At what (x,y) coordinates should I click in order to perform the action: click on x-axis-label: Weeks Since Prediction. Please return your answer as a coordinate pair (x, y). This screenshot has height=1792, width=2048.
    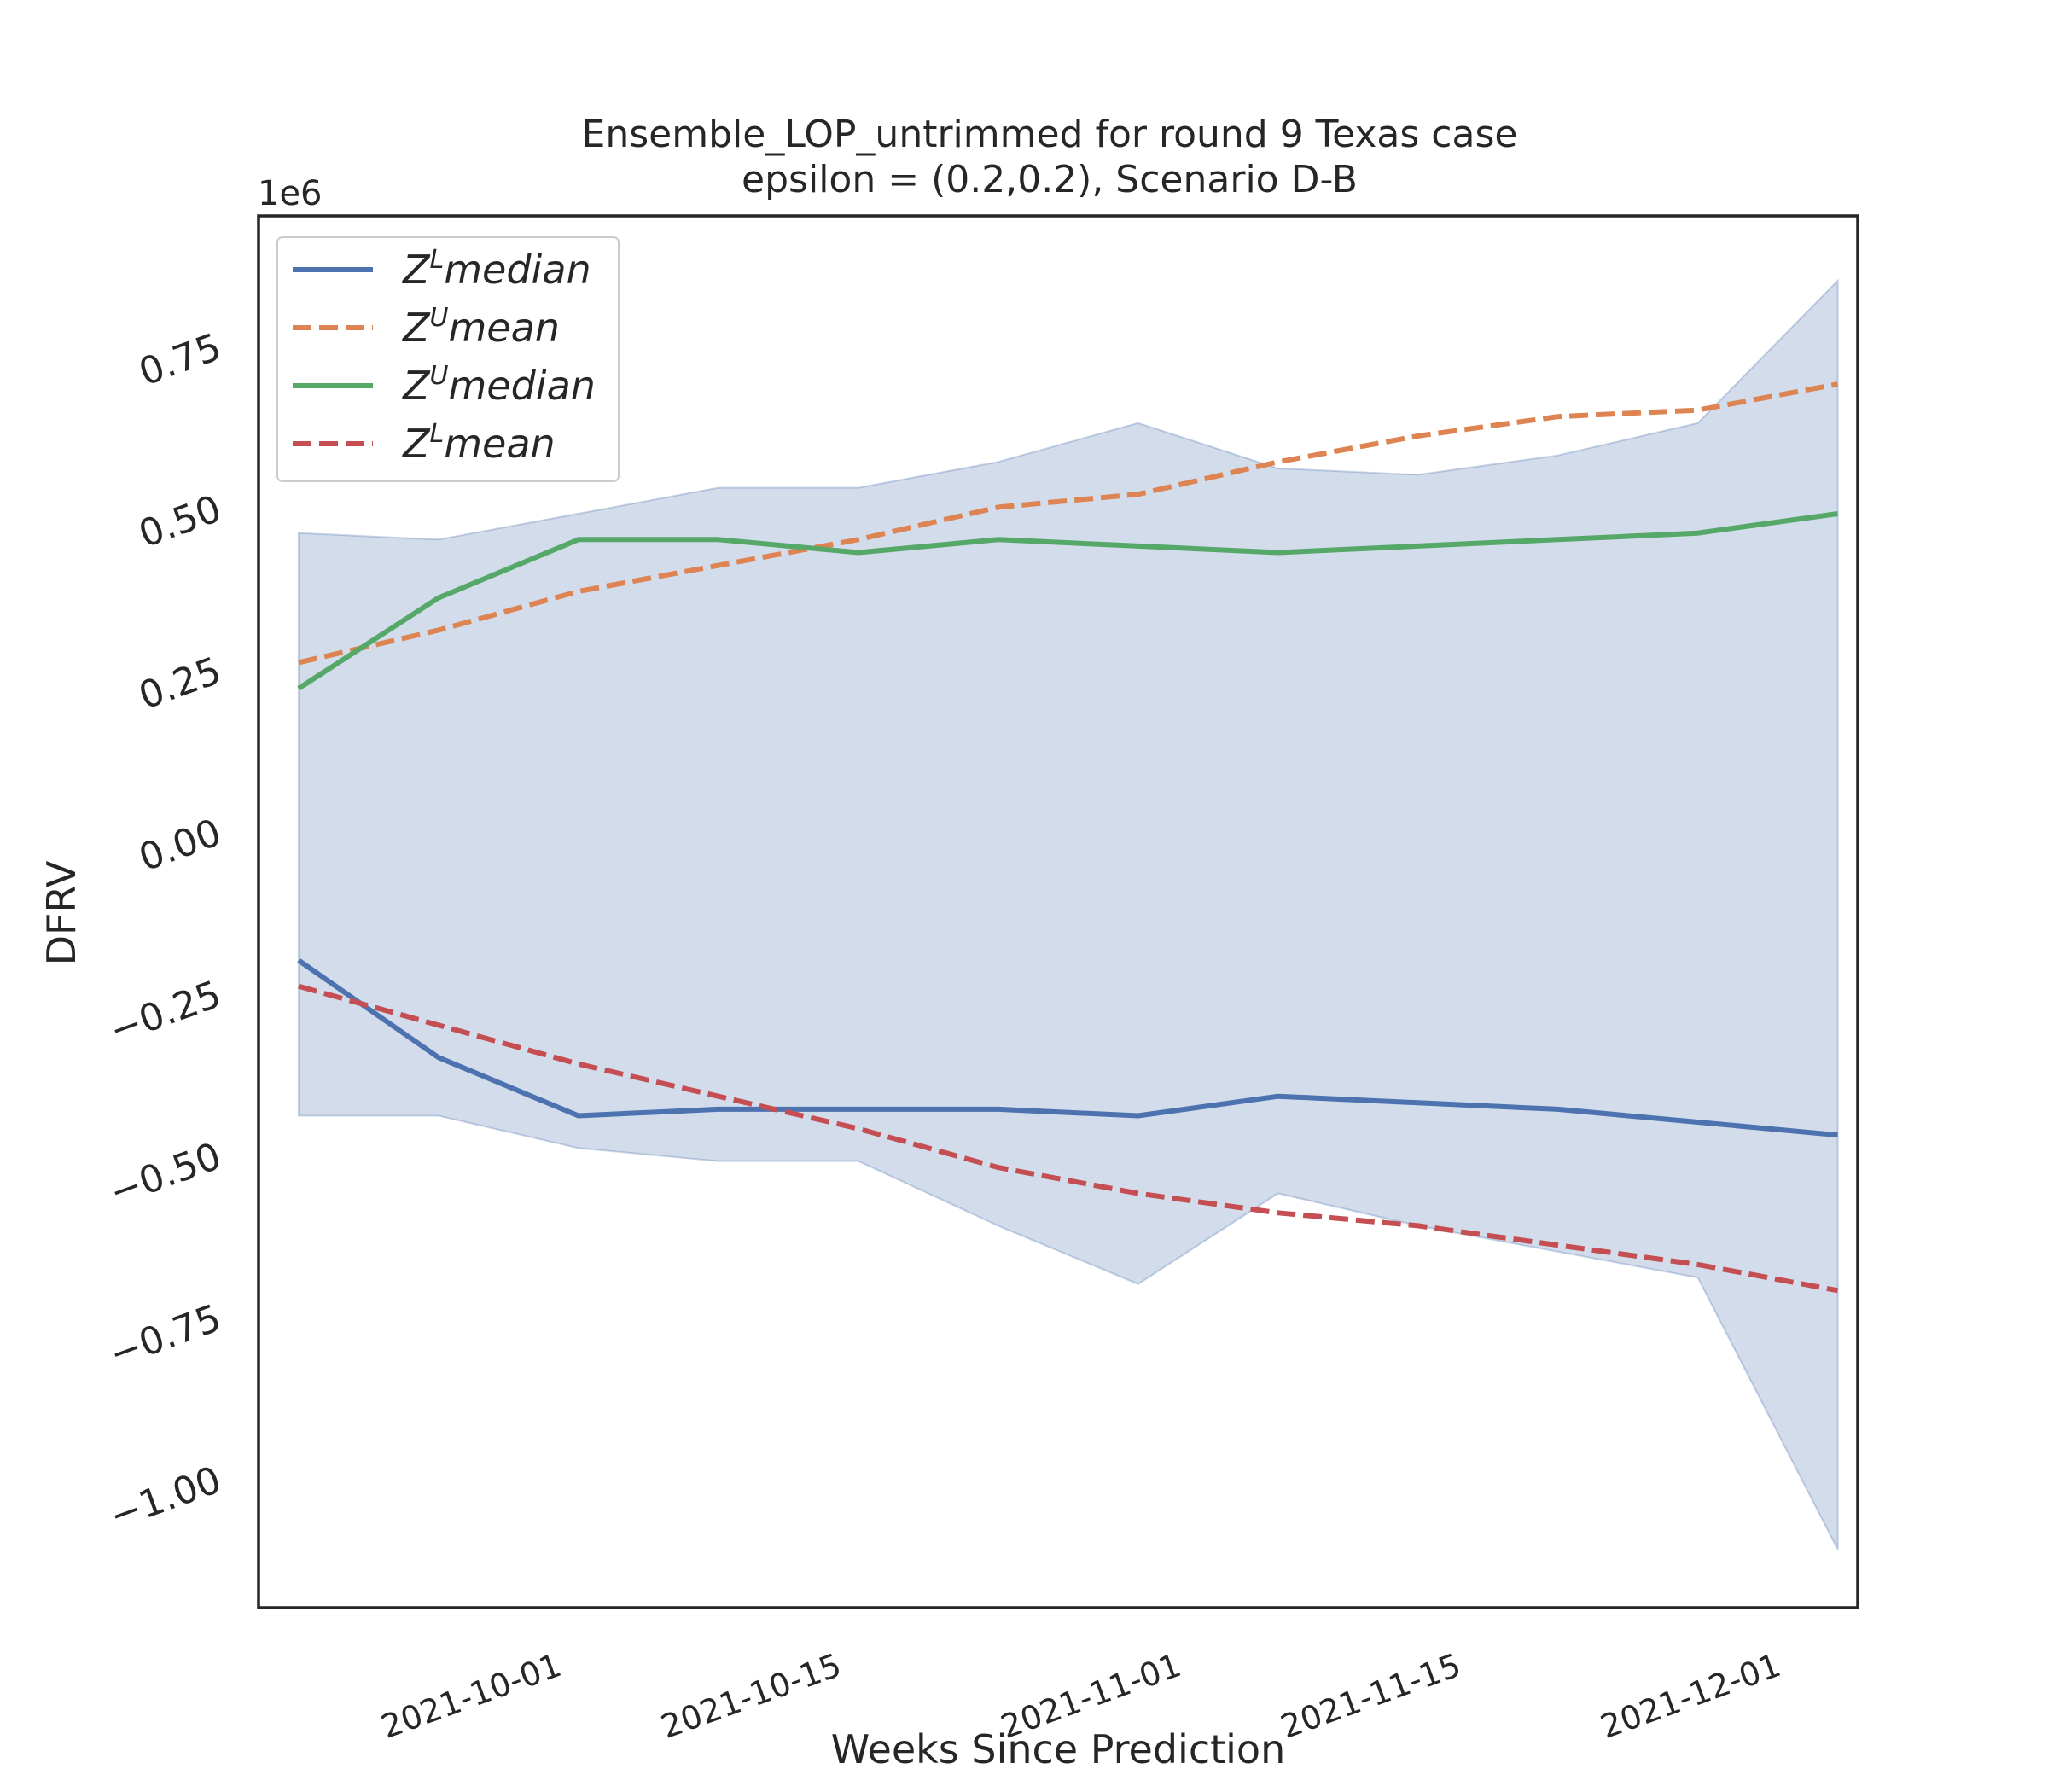
    Looking at the image, I should click on (1058, 1749).